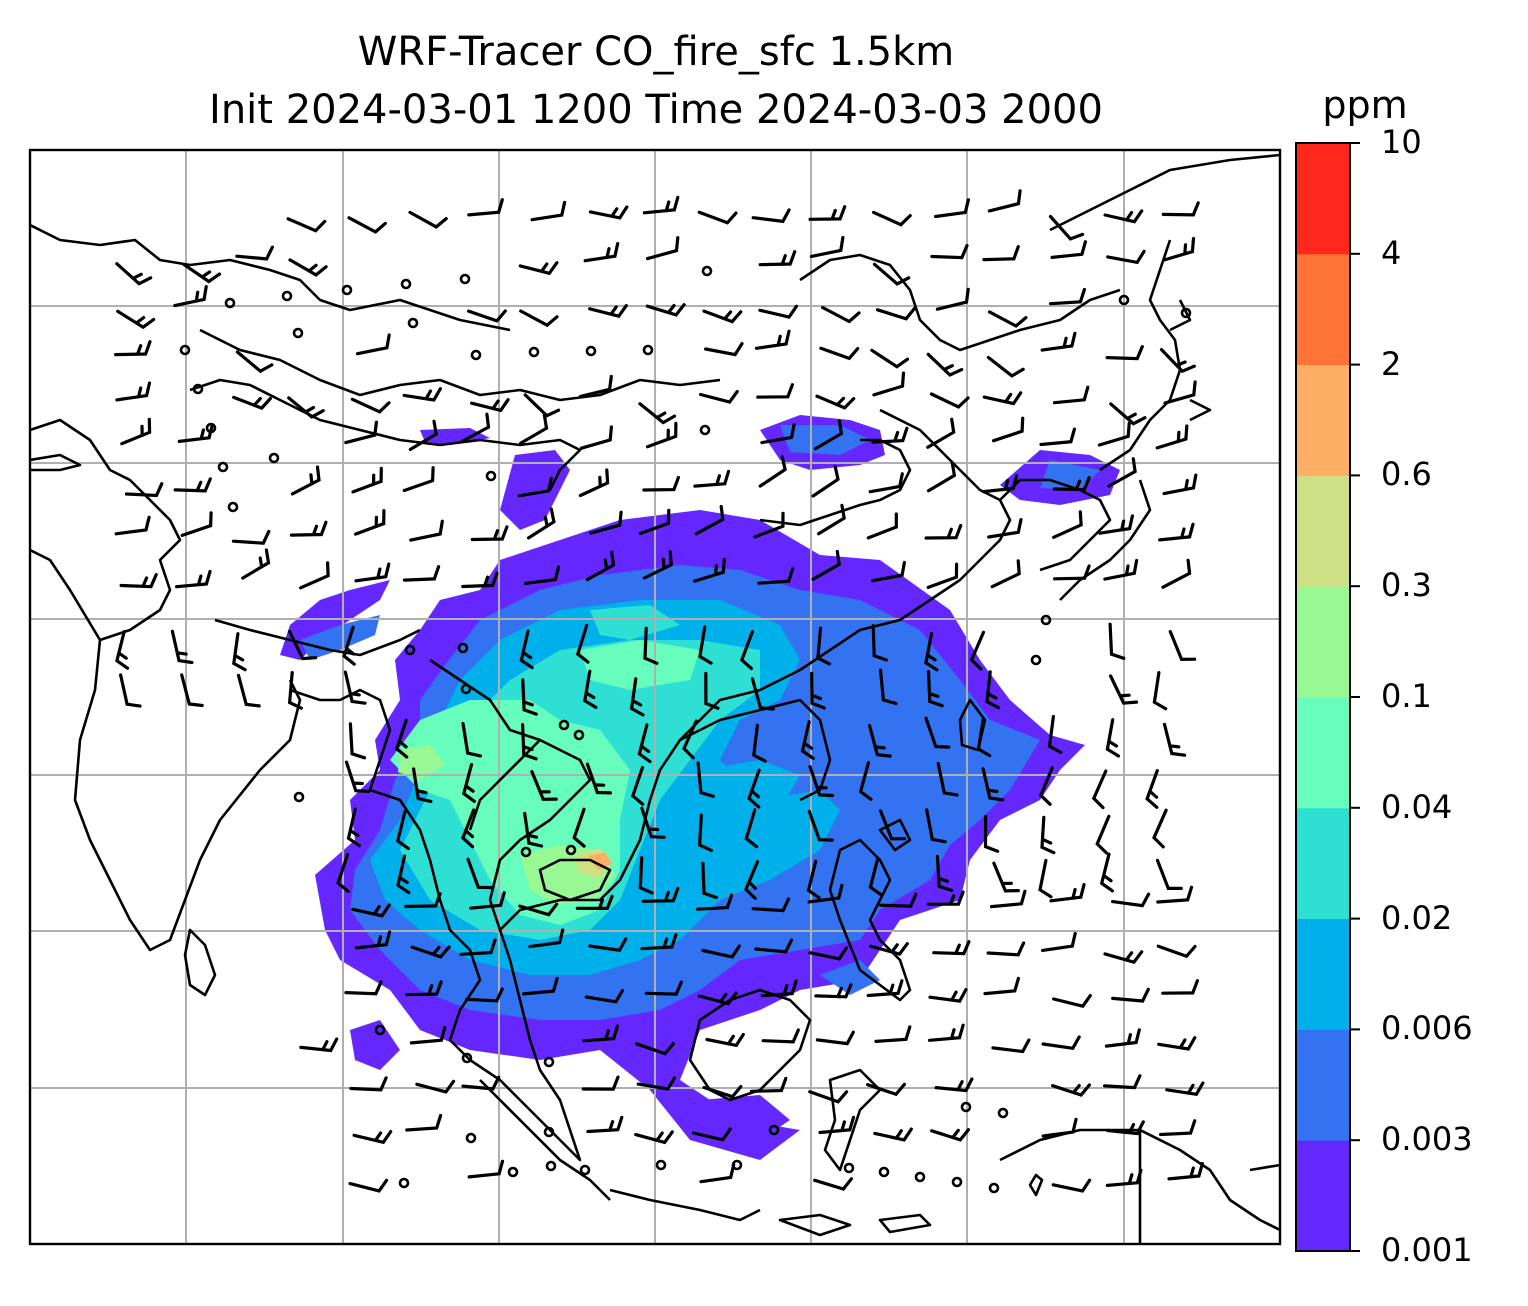 This screenshot has height=1306, width=1528. What do you see at coordinates (1365, 105) in the screenshot?
I see `colorbar-unit-label: ppm` at bounding box center [1365, 105].